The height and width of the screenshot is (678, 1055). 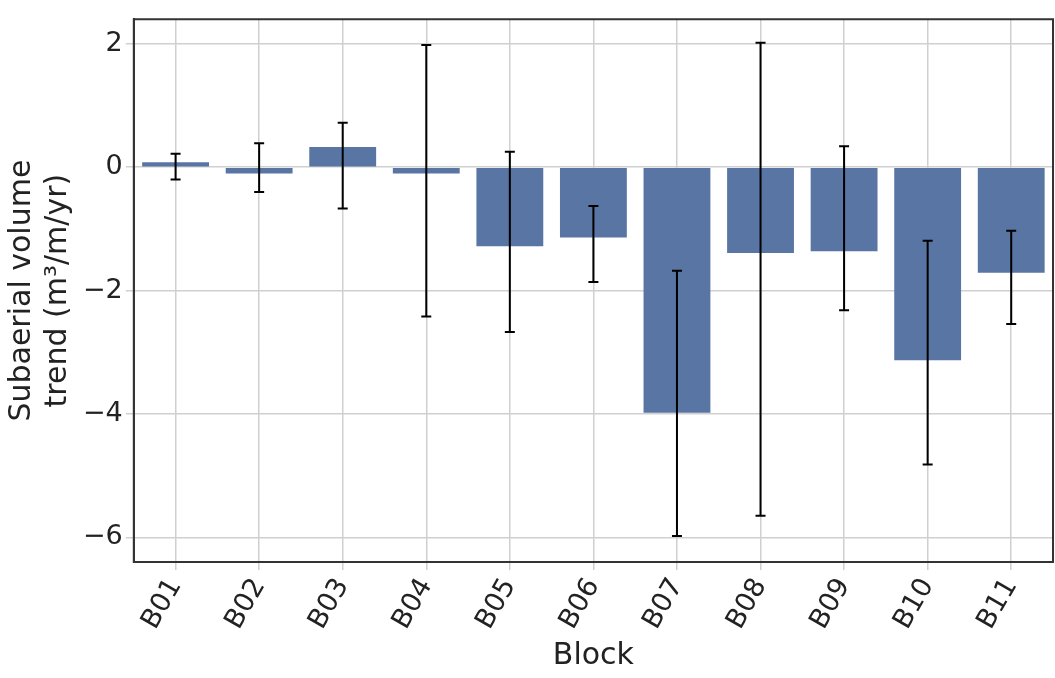 What do you see at coordinates (37, 290) in the screenshot?
I see `y-axis-title: Subaerial volume trend (m³/m/yr)` at bounding box center [37, 290].